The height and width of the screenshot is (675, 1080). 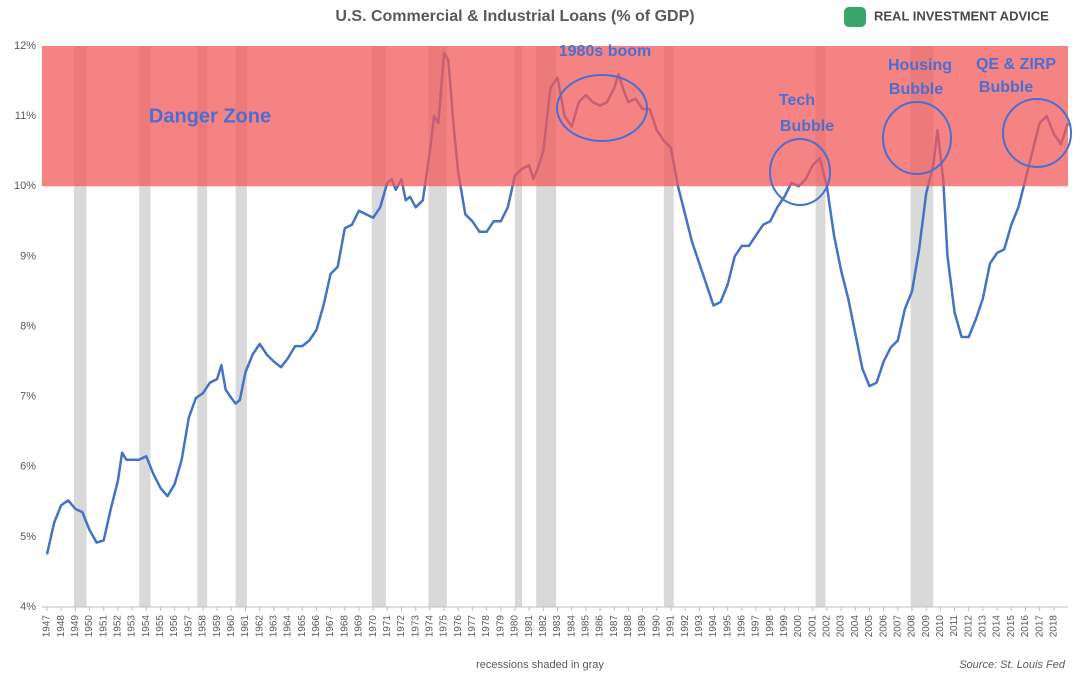 What do you see at coordinates (926, 626) in the screenshot?
I see `x-tick-label: 2009` at bounding box center [926, 626].